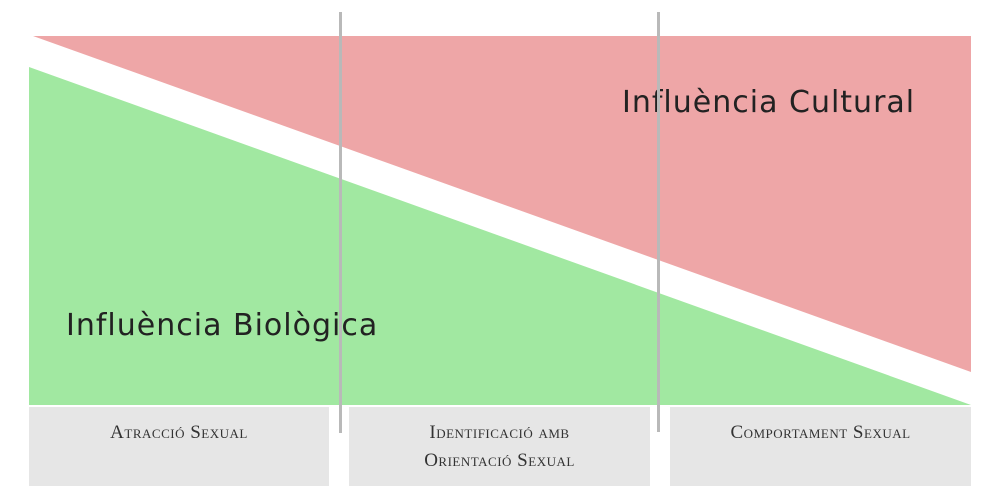 The width and height of the screenshot is (1000, 500). I want to click on category-box-sexual-behavior: Comportament Sexual, so click(820, 446).